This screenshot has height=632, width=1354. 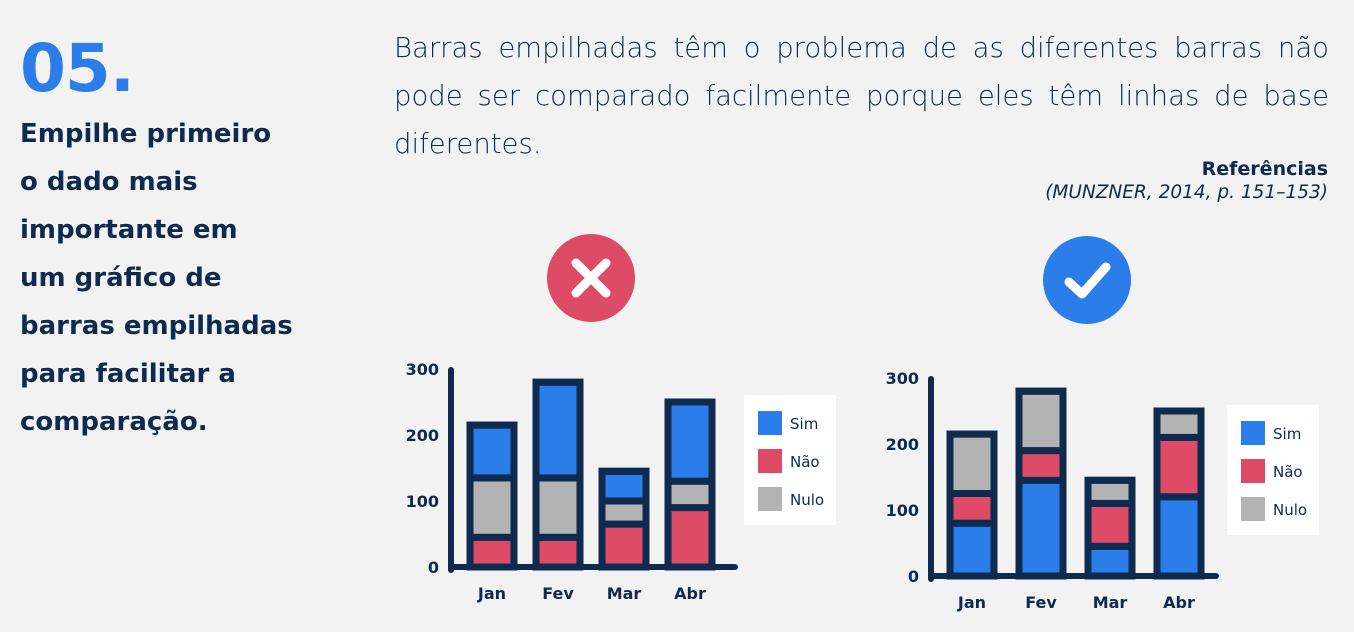 What do you see at coordinates (114, 422) in the screenshot?
I see `headline-line: comparação.` at bounding box center [114, 422].